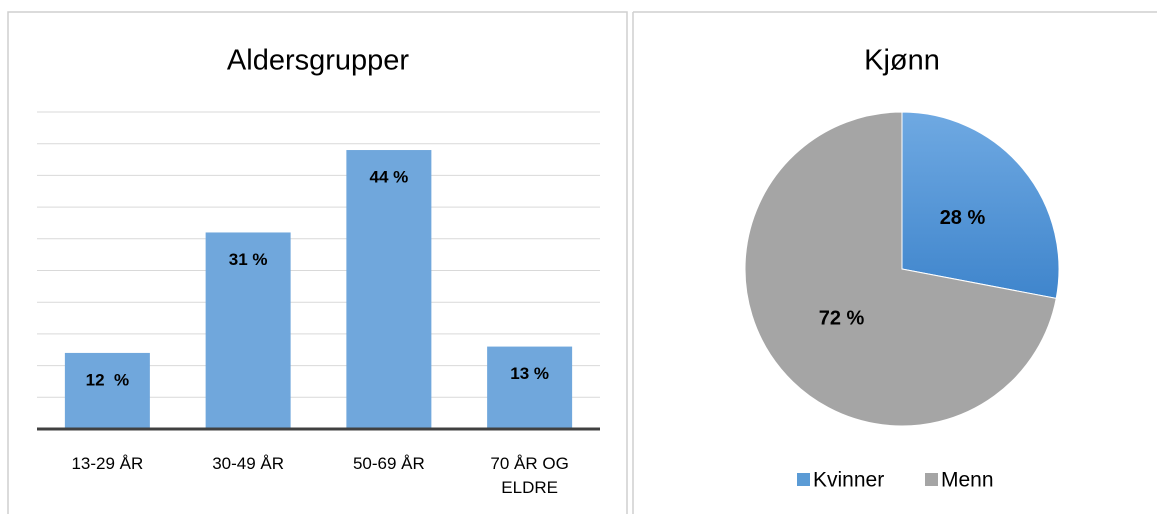  What do you see at coordinates (389, 177) in the screenshot?
I see `data-label: 44 %` at bounding box center [389, 177].